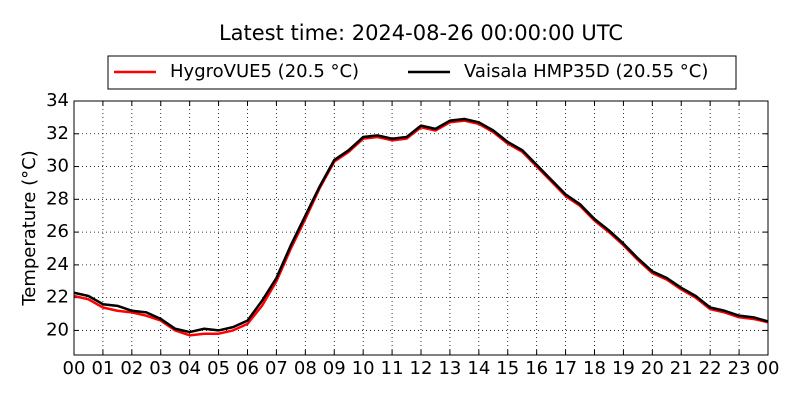  What do you see at coordinates (392, 368) in the screenshot?
I see `x-tick-label: 11` at bounding box center [392, 368].